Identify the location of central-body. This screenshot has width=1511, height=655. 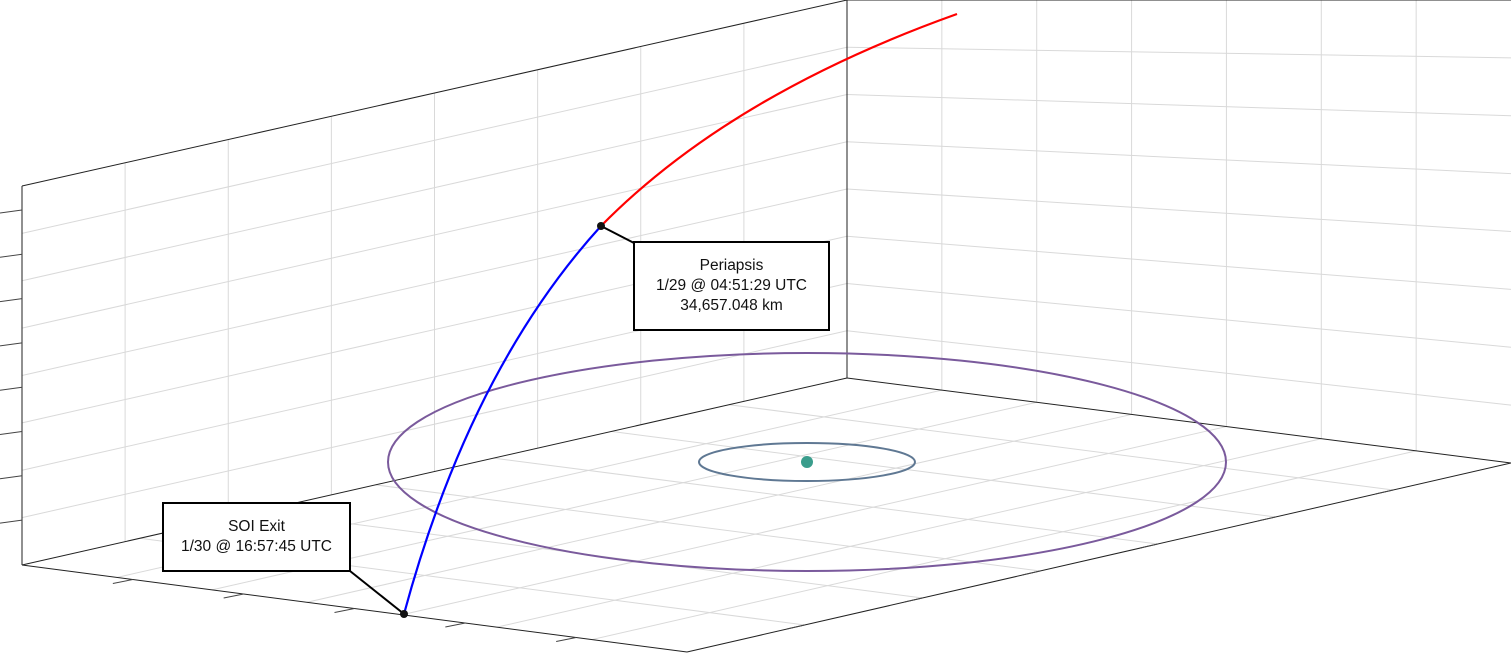
(807, 462).